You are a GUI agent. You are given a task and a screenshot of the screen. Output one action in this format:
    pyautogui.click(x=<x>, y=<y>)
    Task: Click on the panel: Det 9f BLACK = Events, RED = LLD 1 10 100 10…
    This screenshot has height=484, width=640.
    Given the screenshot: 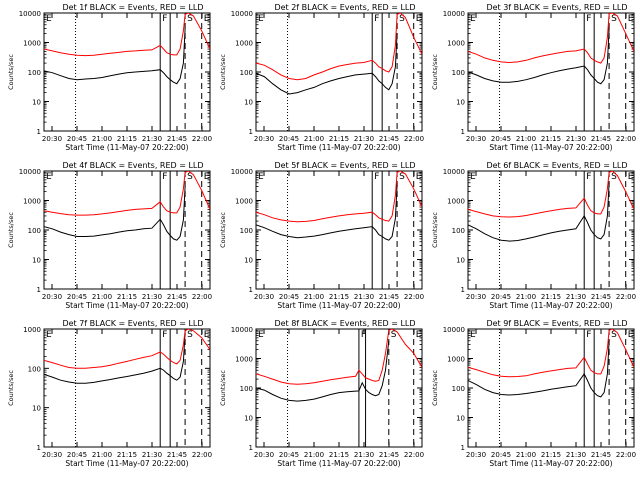 What is the action you would take?
    pyautogui.click(x=533, y=393)
    